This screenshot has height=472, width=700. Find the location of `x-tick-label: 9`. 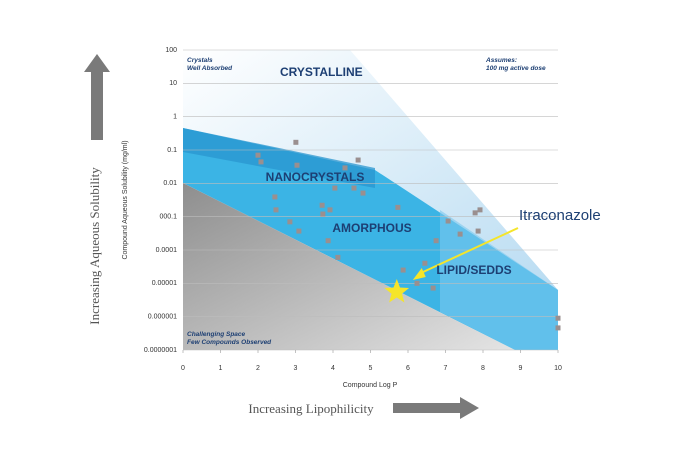

x-tick-label: 9 is located at coordinates (521, 368).